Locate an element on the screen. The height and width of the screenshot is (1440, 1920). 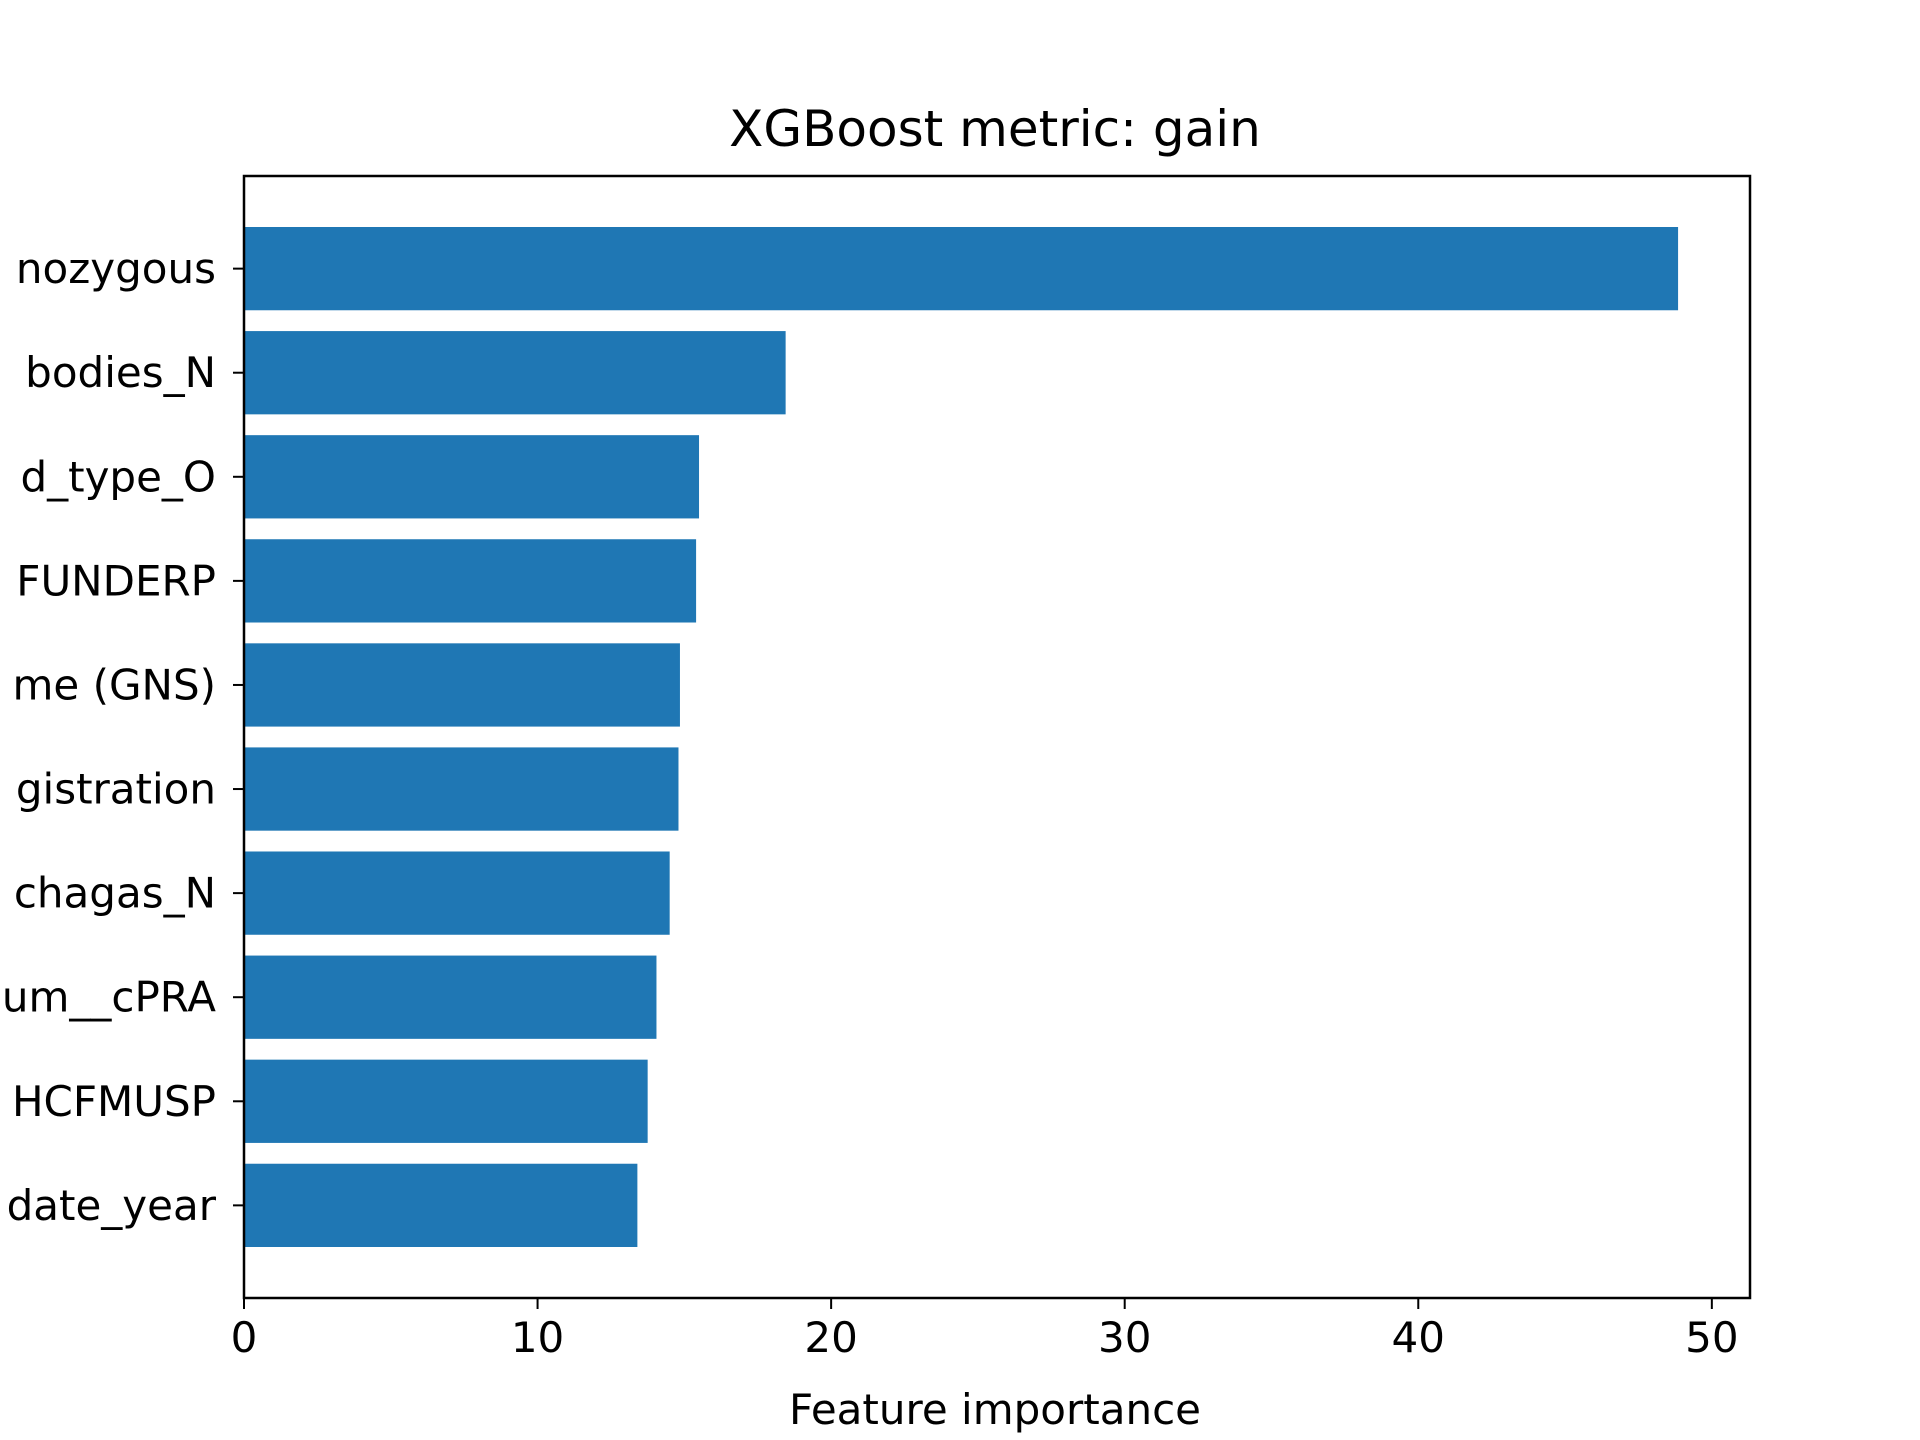
y-tick-label-6: FUNDERP is located at coordinates (116, 580).